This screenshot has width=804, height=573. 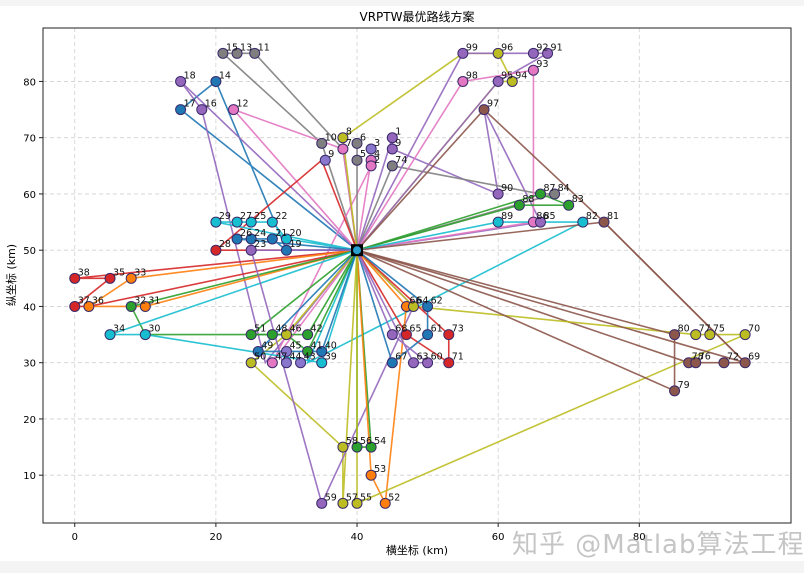 I want to click on node-label: 56, so click(x=366, y=441).